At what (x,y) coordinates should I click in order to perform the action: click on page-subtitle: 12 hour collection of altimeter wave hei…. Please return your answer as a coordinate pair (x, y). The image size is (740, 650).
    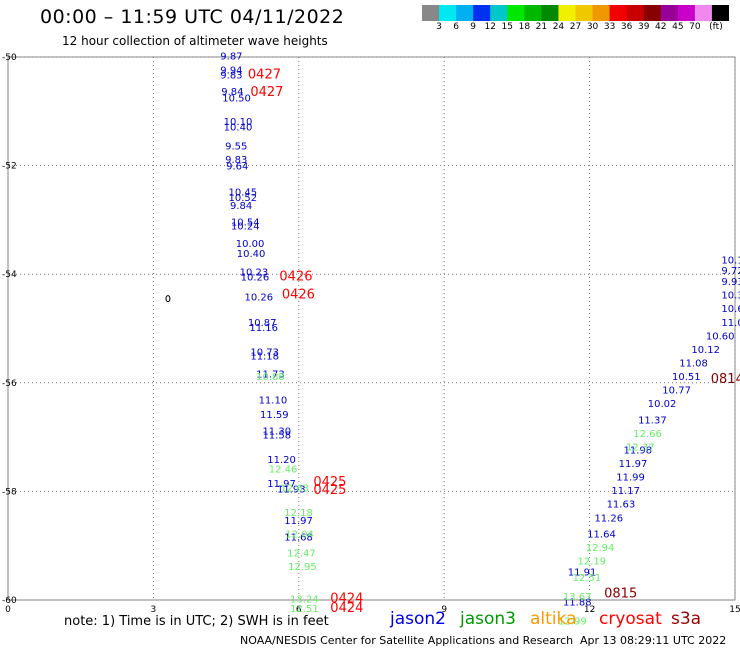
    Looking at the image, I should click on (195, 41).